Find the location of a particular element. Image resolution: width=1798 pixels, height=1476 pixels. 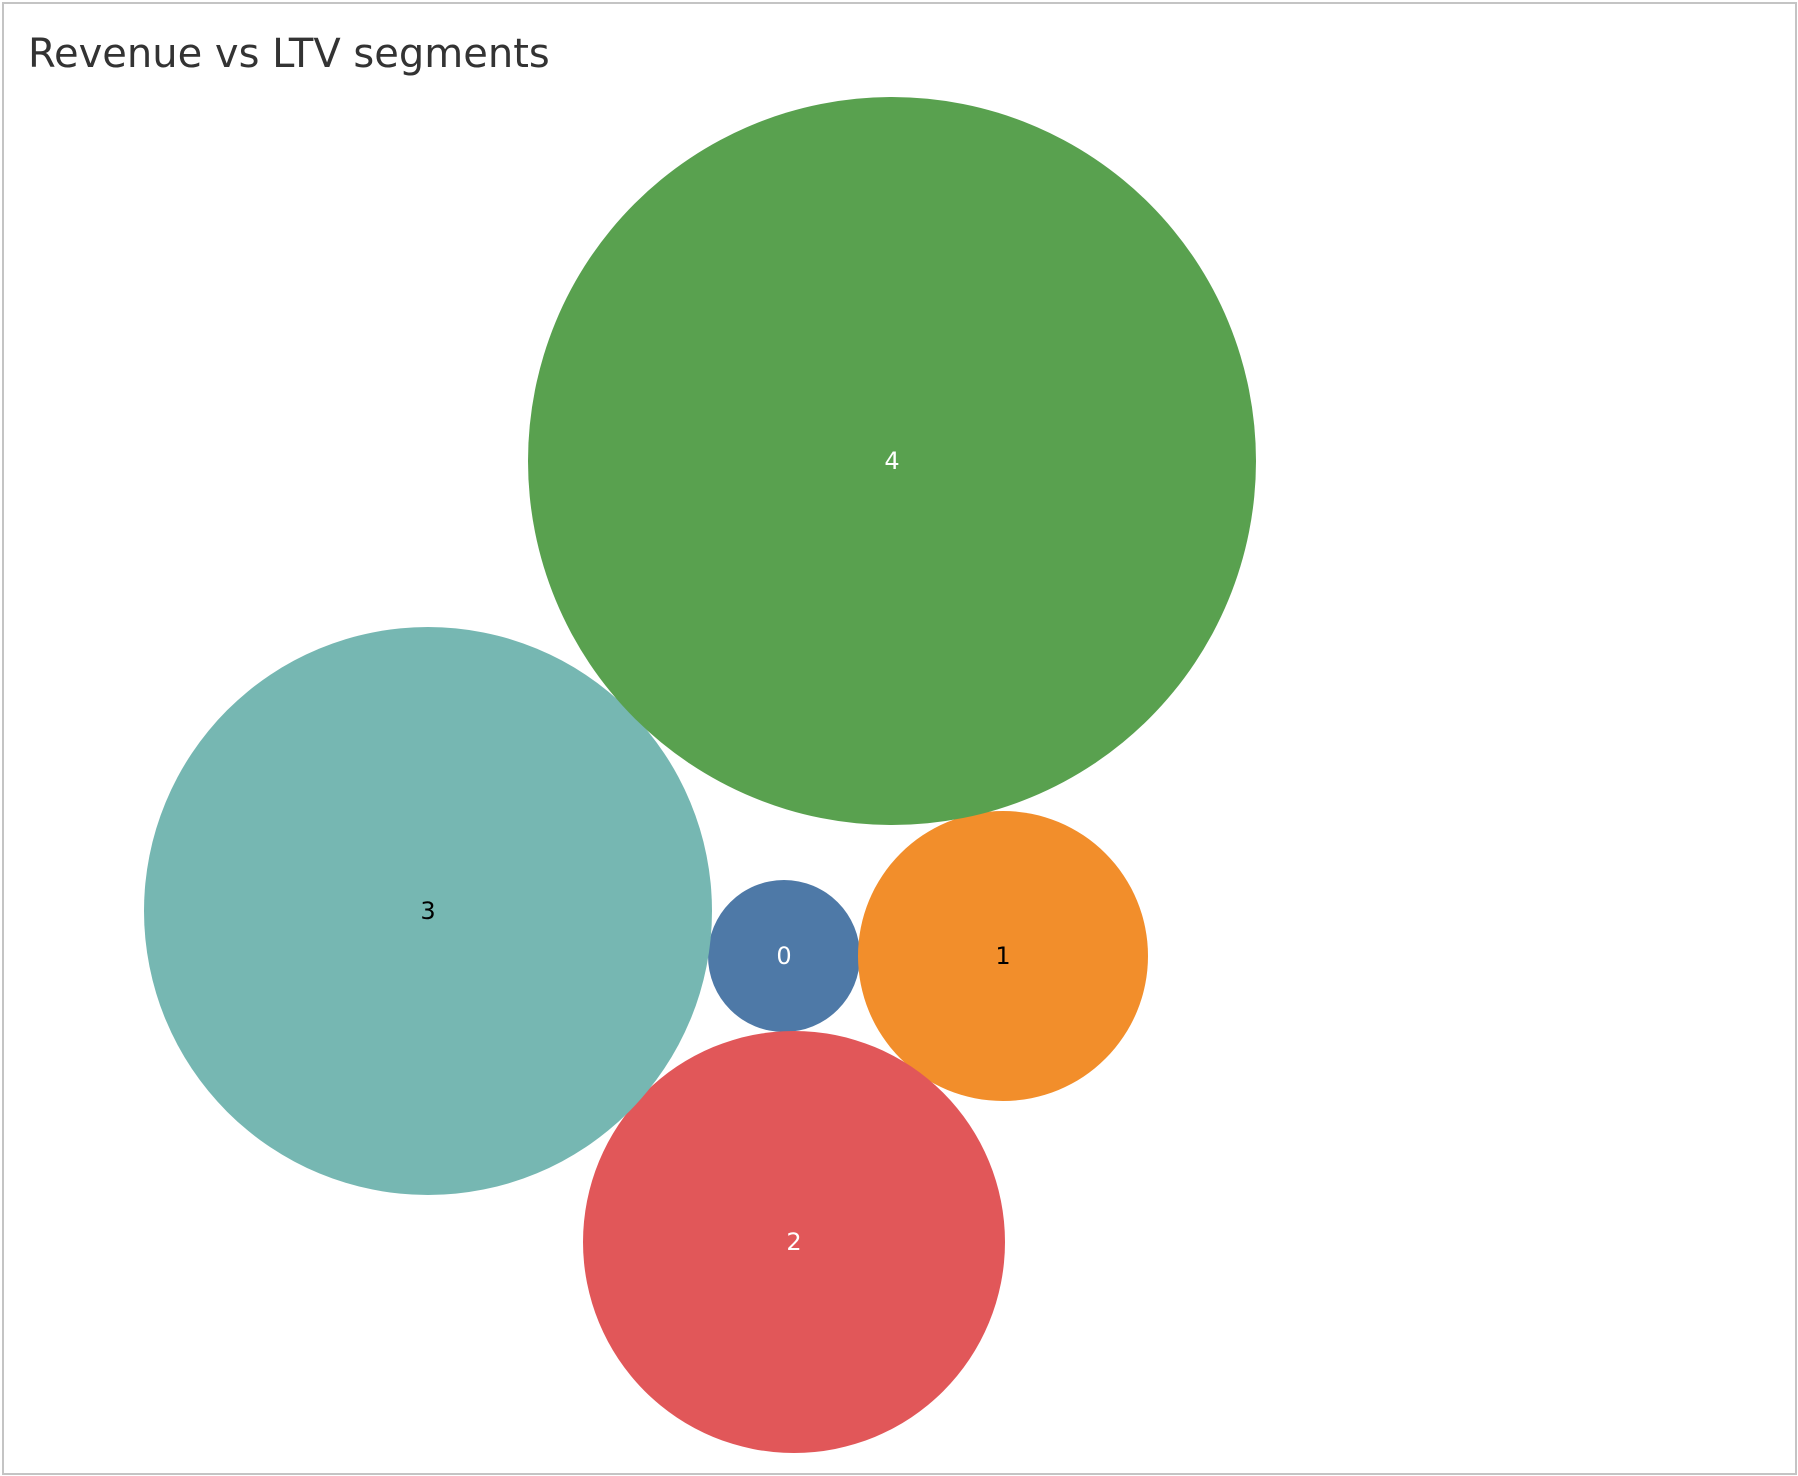

bubble-label-0: 0 is located at coordinates (783, 956).